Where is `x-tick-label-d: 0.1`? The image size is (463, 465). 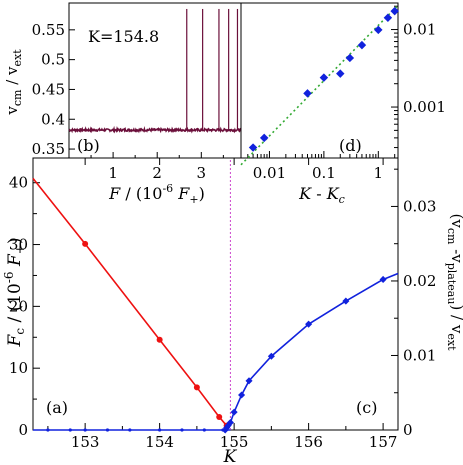
x-tick-label-d: 0.1 is located at coordinates (324, 173).